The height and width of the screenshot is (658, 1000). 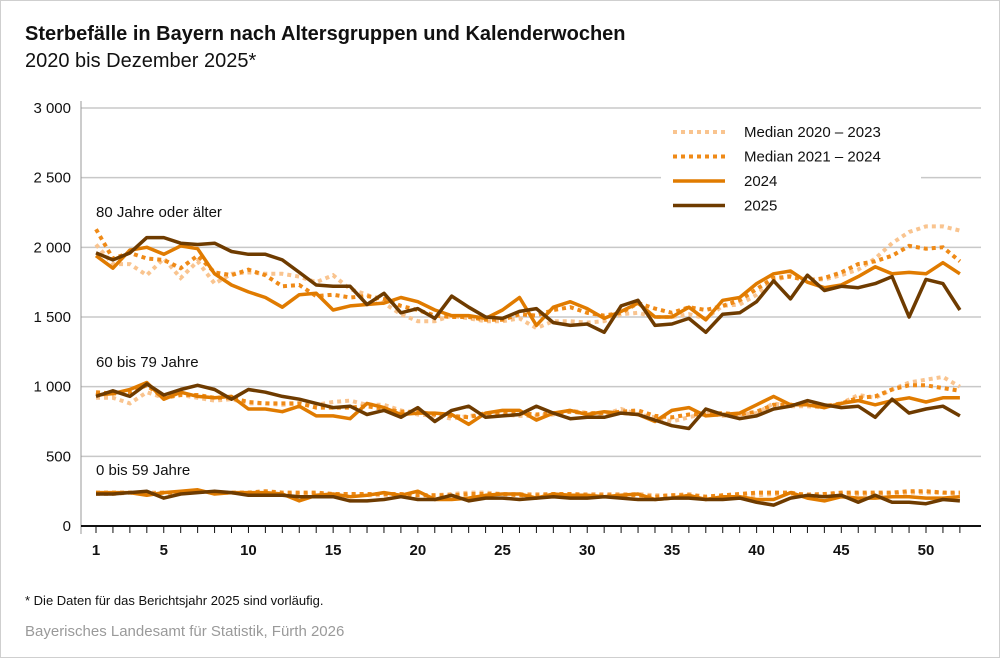 What do you see at coordinates (248, 550) in the screenshot?
I see `x-tick-label: 10` at bounding box center [248, 550].